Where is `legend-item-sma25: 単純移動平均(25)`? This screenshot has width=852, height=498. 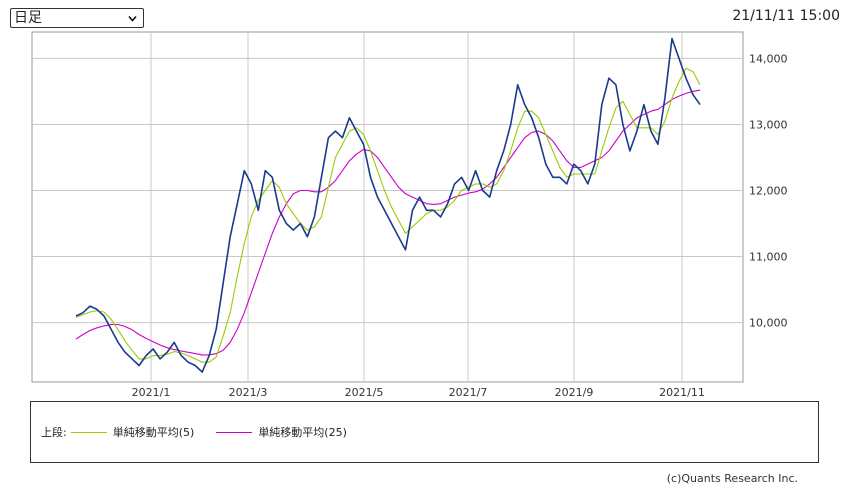 legend-item-sma25: 単純移動平均(25) is located at coordinates (281, 432).